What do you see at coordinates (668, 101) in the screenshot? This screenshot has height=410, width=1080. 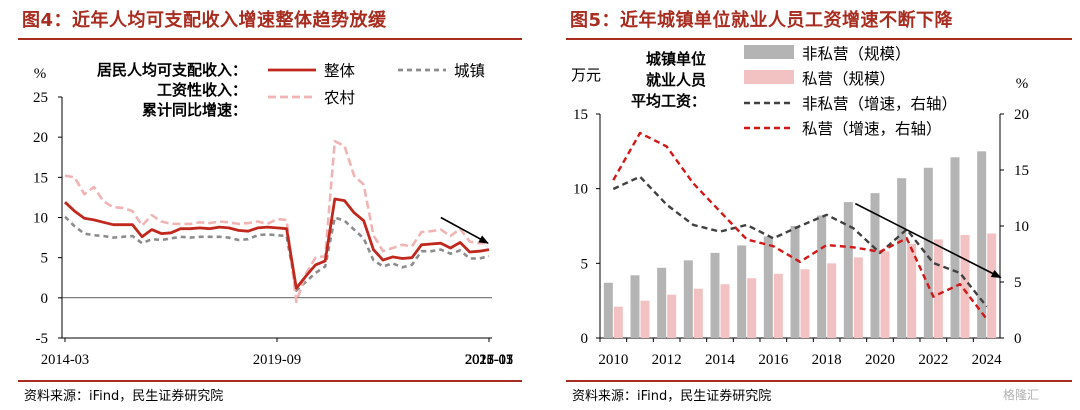 I see `legend-note-line: 平均工资：` at bounding box center [668, 101].